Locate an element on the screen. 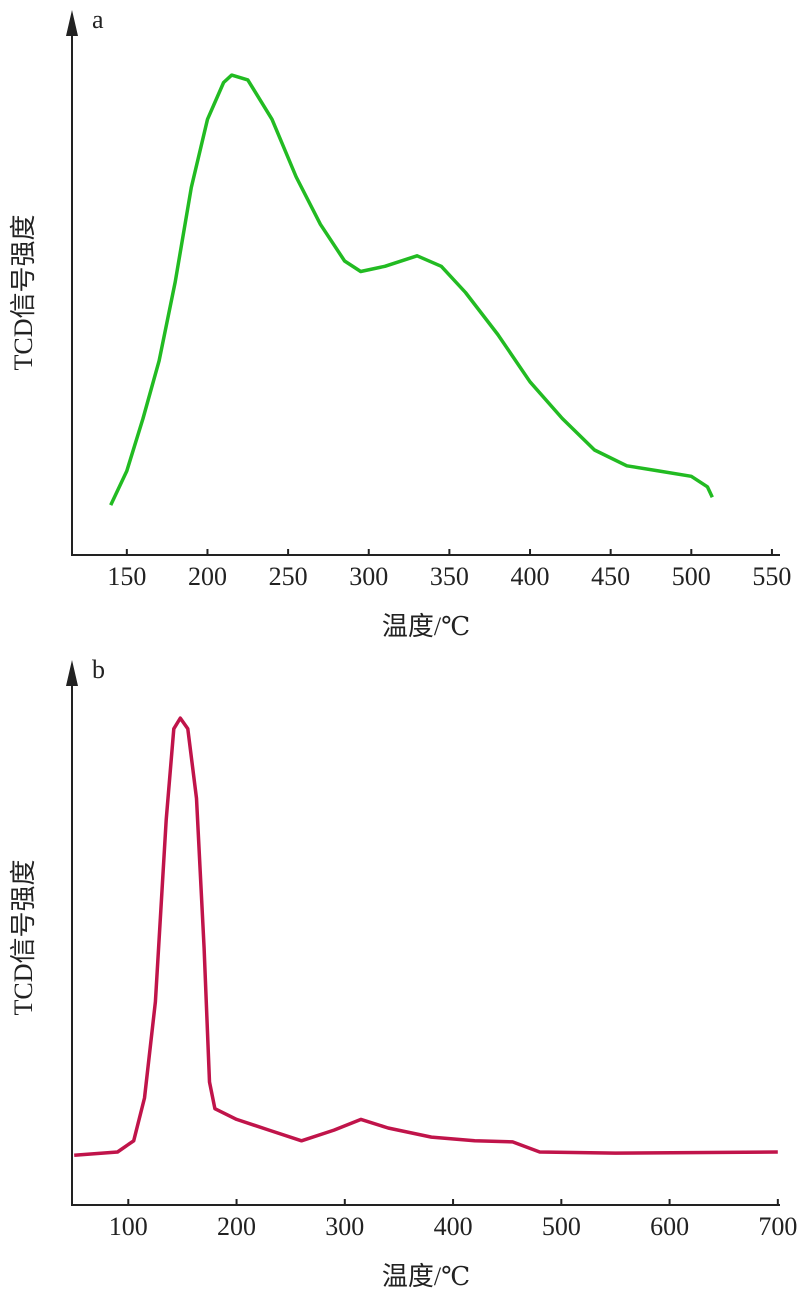  x-tick-label: 450 is located at coordinates (610, 576).